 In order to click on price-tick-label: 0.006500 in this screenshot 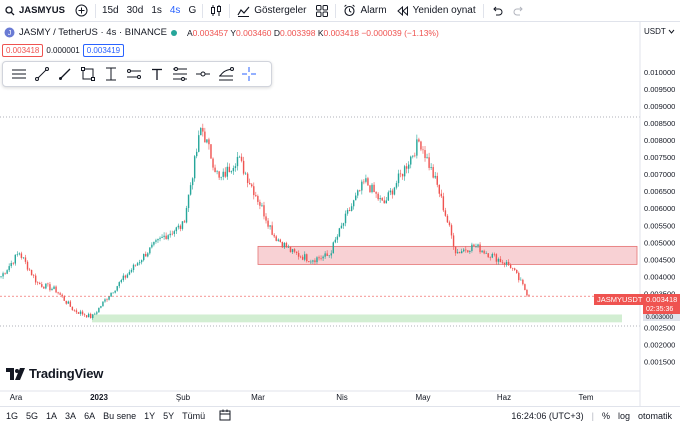, I will do `click(659, 191)`.